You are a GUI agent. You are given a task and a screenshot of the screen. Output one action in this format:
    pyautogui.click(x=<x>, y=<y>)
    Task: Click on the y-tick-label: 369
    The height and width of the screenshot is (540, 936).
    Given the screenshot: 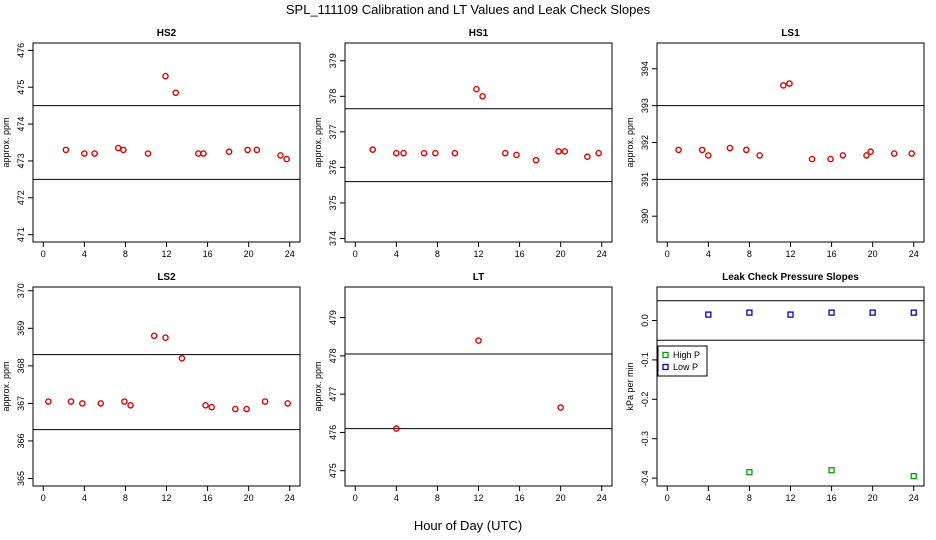 What is the action you would take?
    pyautogui.click(x=21, y=328)
    